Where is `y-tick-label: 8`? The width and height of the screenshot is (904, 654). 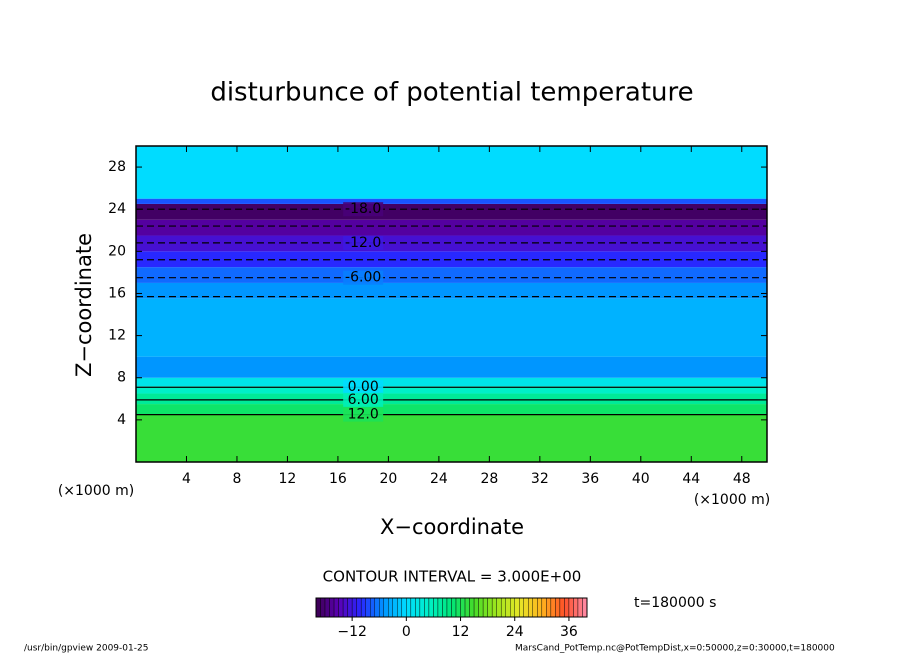 y-tick-label: 8 is located at coordinates (121, 378).